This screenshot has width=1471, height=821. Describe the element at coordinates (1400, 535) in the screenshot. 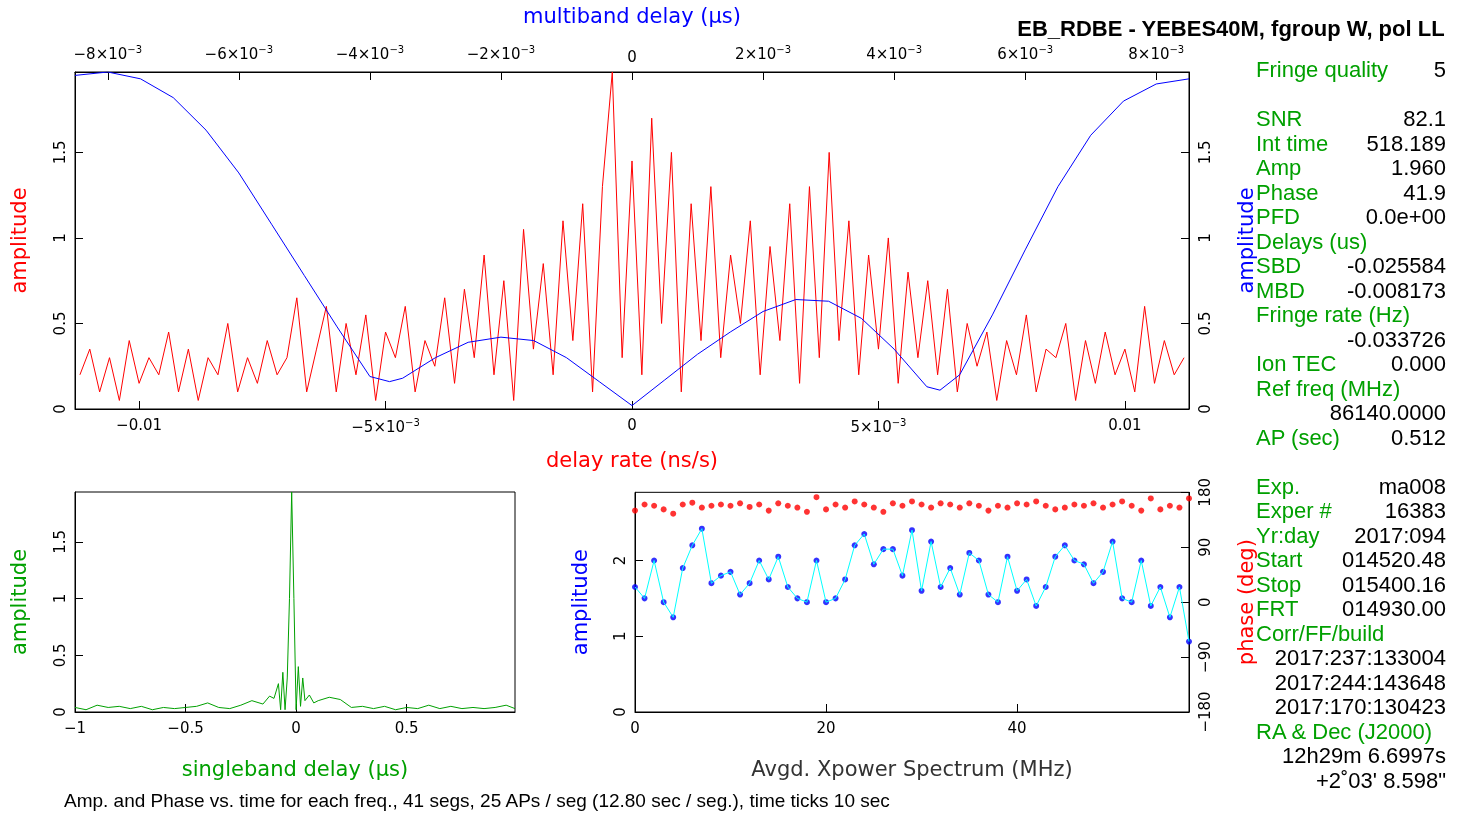

I see `text: 2017:094` at that location.